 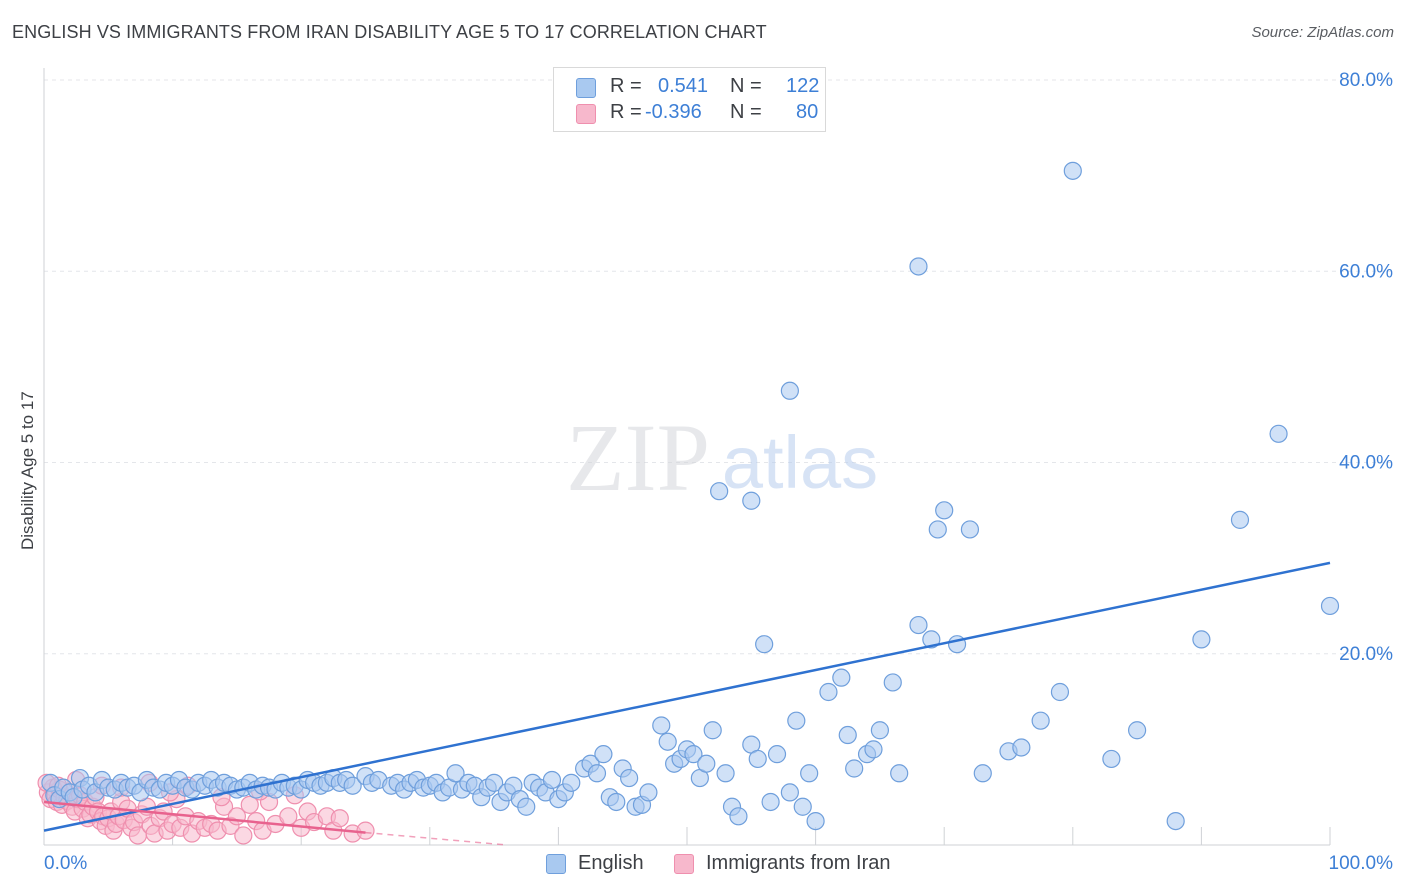 What do you see at coordinates (1366, 271) in the screenshot?
I see `y-tick-label: 60.0%` at bounding box center [1366, 271].